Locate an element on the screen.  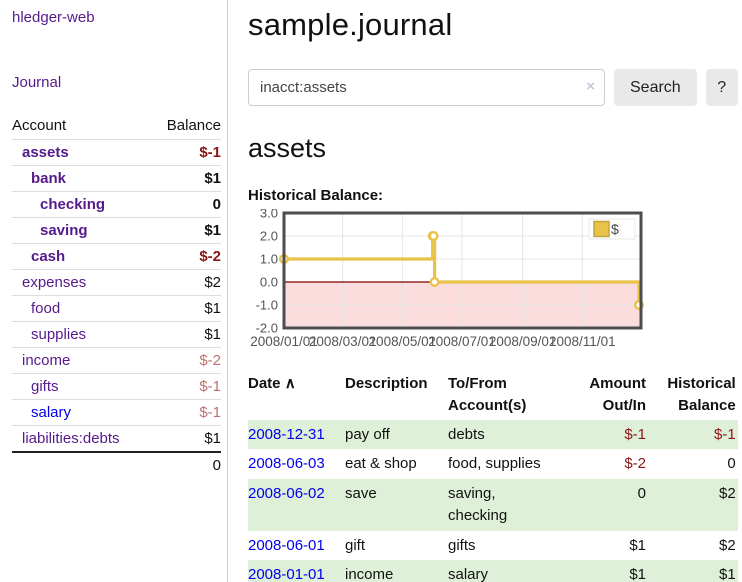
transaction-accounts: saving, checking is located at coordinates (500, 505).